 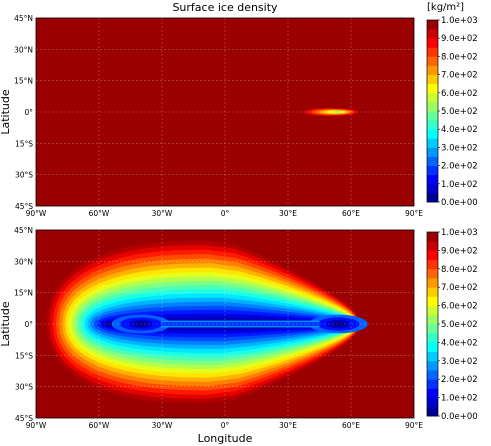 I want to click on top-y-tick-label: 30°S, so click(x=24, y=175).